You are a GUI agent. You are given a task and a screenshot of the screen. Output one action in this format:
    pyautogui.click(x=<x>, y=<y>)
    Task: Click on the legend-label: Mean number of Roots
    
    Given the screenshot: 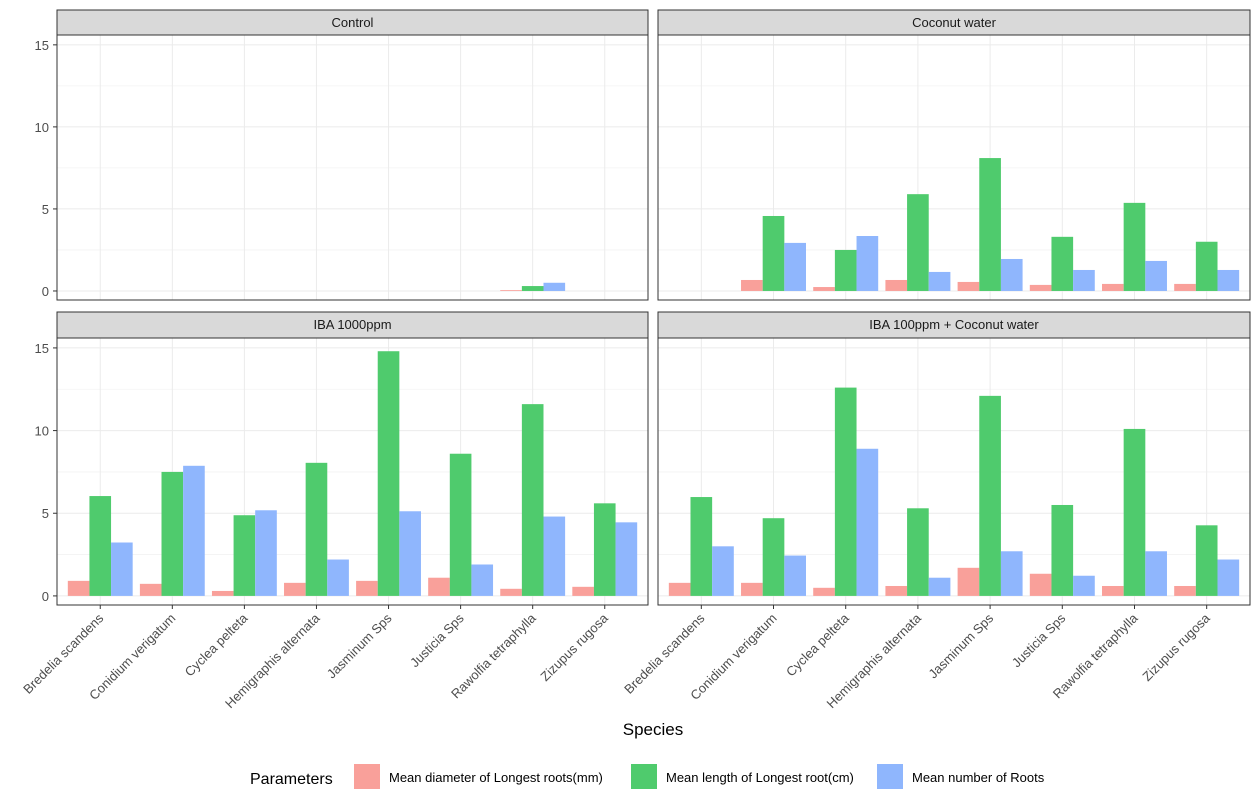 What is the action you would take?
    pyautogui.click(x=978, y=777)
    